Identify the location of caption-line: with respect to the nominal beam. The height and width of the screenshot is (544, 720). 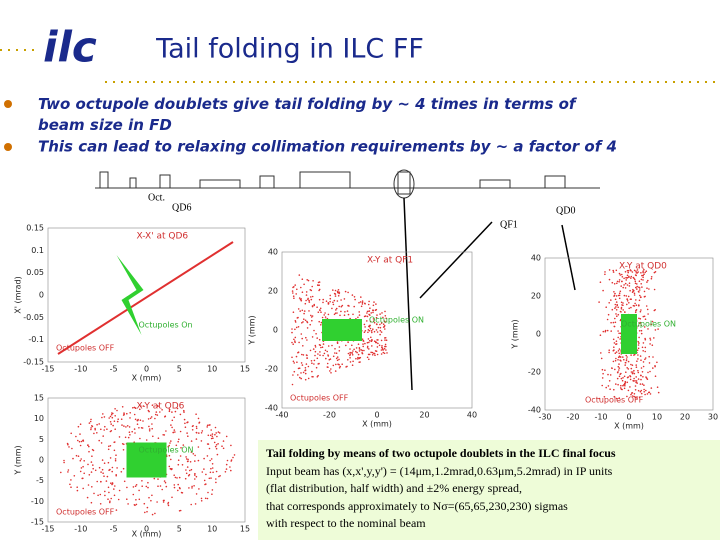
(346, 523).